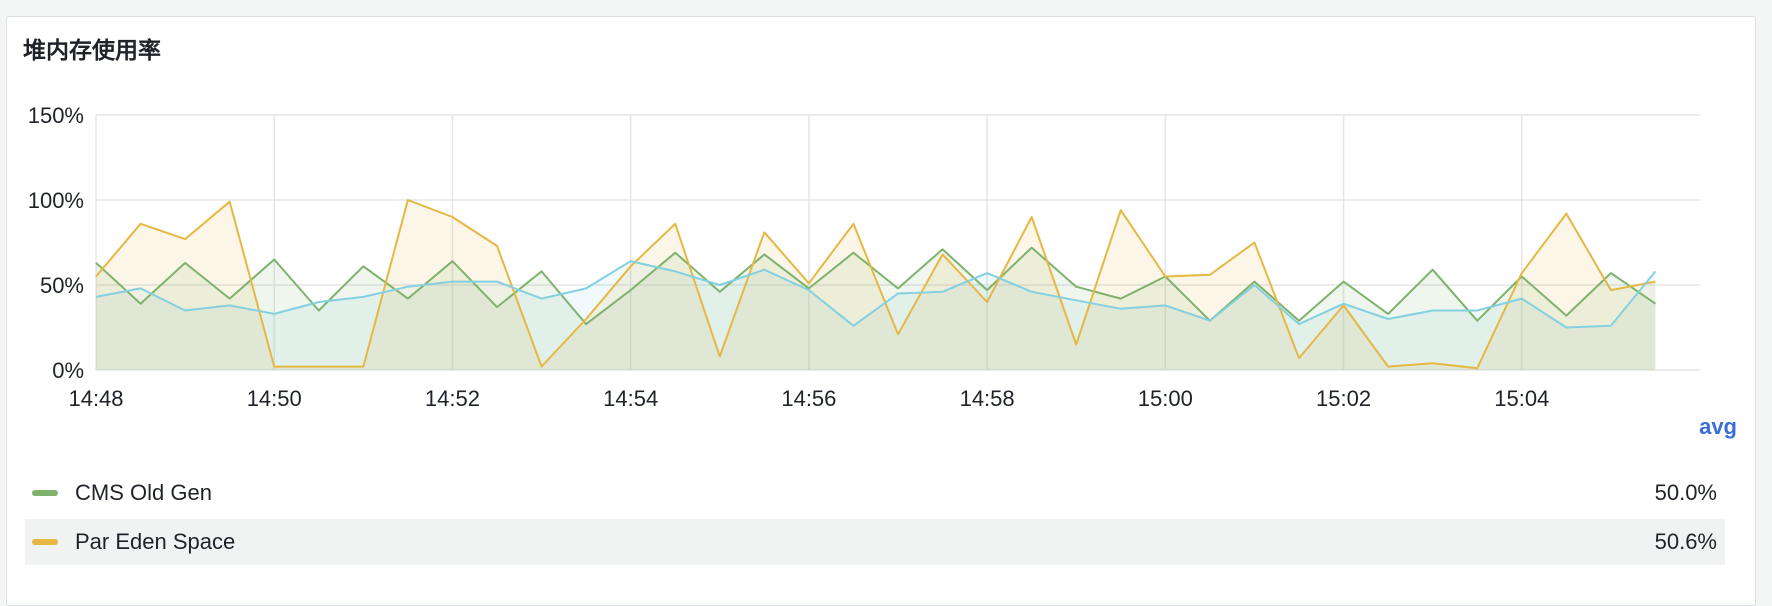  Describe the element at coordinates (987, 398) in the screenshot. I see `x-tick-label: 14:58` at that location.